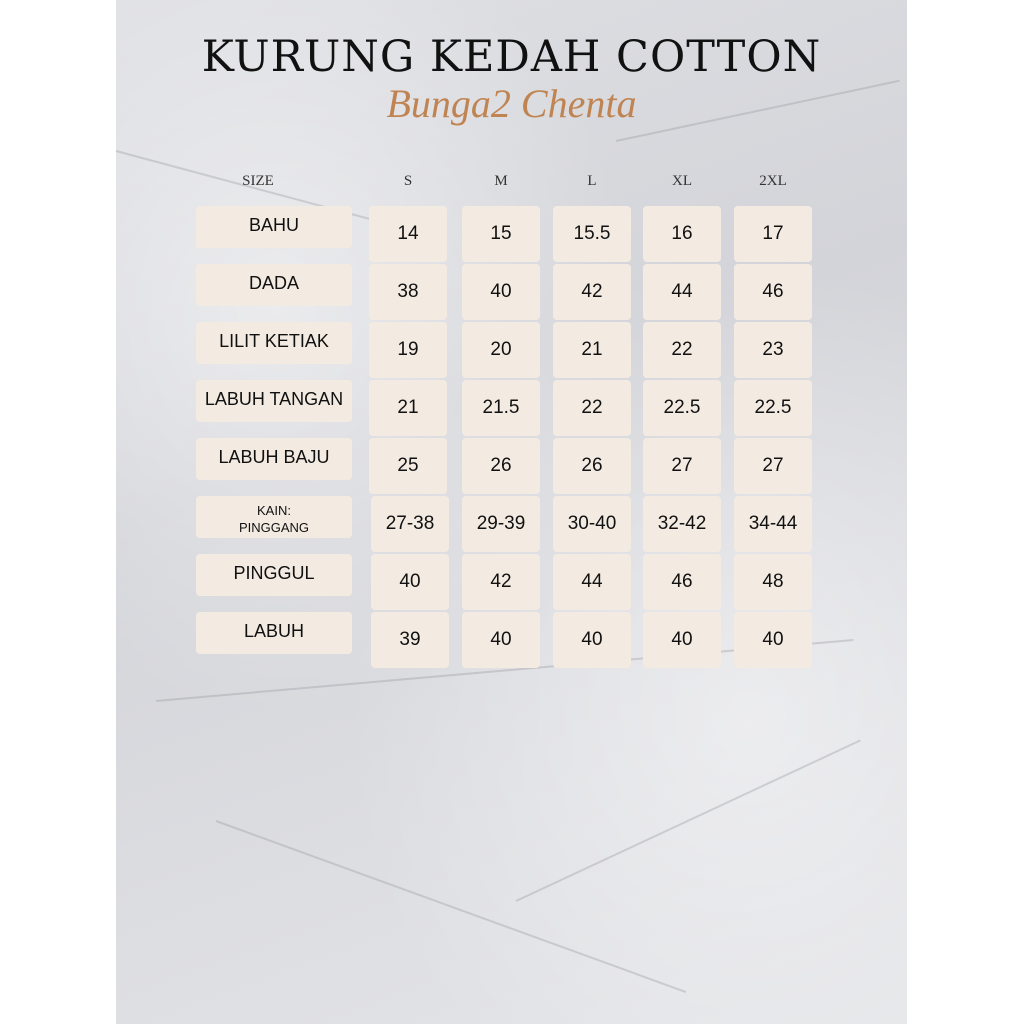 The width and height of the screenshot is (1024, 1024). What do you see at coordinates (682, 524) in the screenshot?
I see `size-value-cell: 32-42` at bounding box center [682, 524].